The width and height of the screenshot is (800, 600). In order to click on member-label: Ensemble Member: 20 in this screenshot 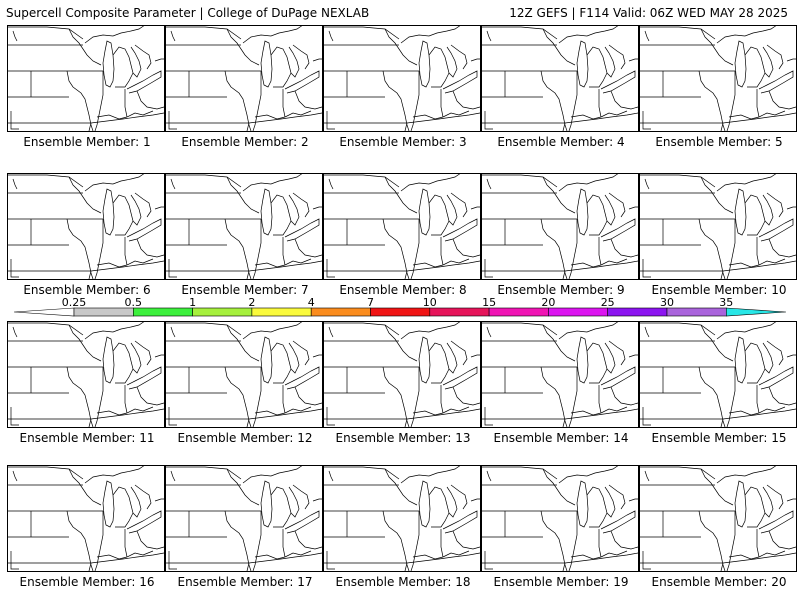, I will do `click(719, 582)`.